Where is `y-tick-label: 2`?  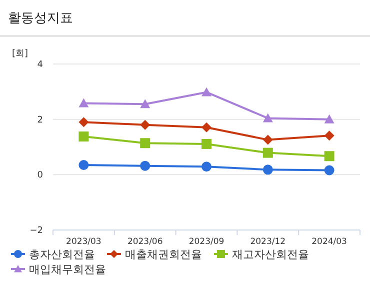 y-tick-label: 2 is located at coordinates (40, 120).